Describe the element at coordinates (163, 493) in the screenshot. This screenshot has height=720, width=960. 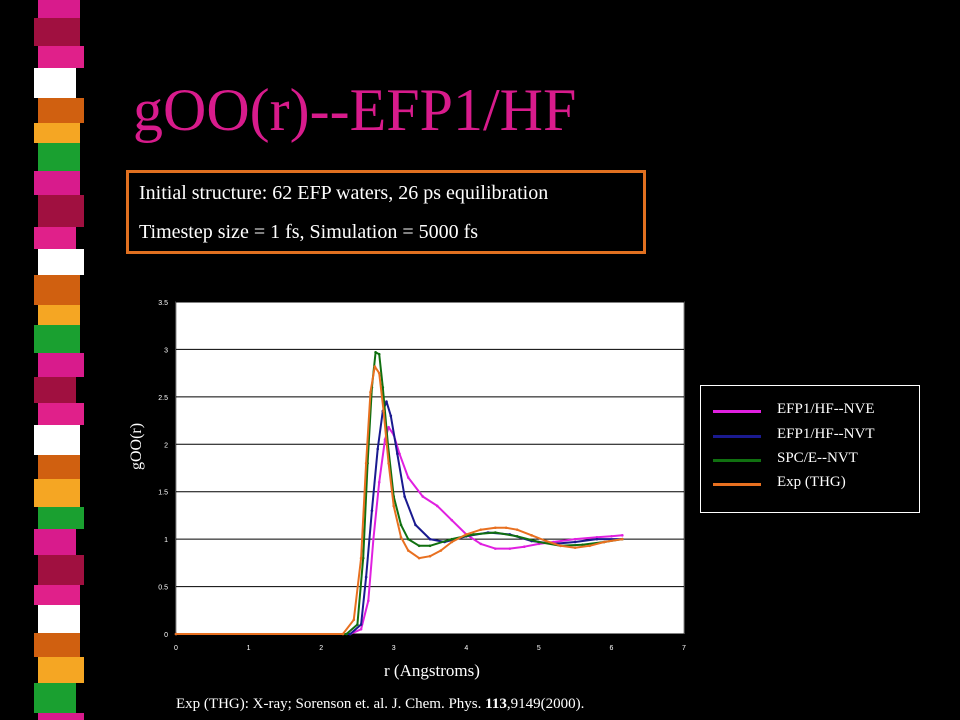
I see `y-tick-label: 1.5` at that location.